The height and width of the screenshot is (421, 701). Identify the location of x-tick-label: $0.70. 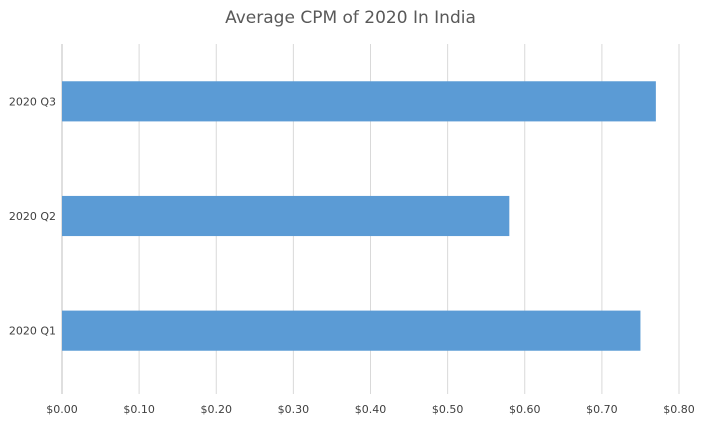
(602, 409).